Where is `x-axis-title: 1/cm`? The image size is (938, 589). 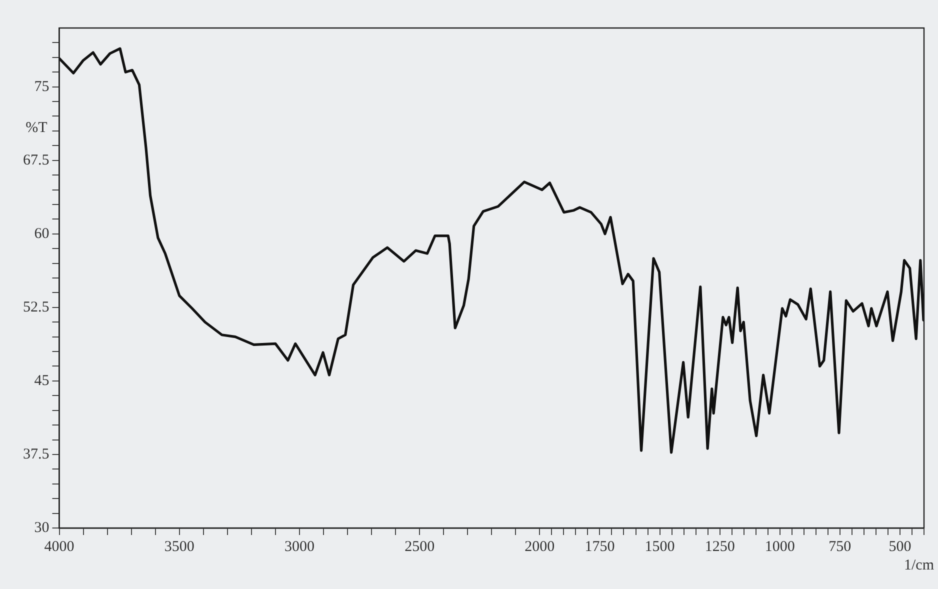 x-axis-title: 1/cm is located at coordinates (919, 565).